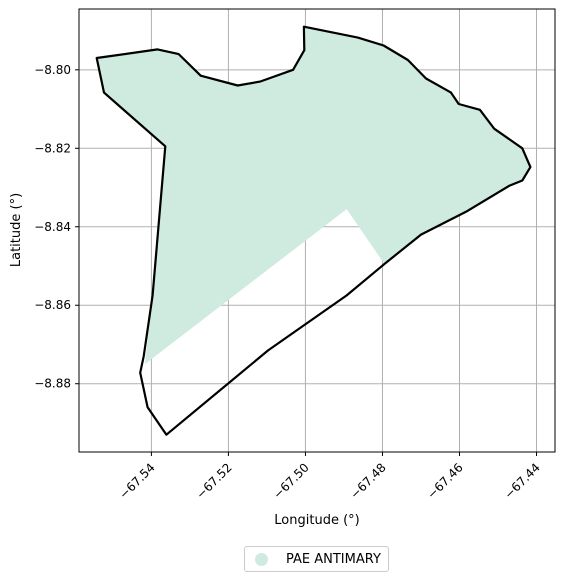 The image size is (563, 582). Describe the element at coordinates (136, 480) in the screenshot. I see `x-tick-label: −67.54` at that location.